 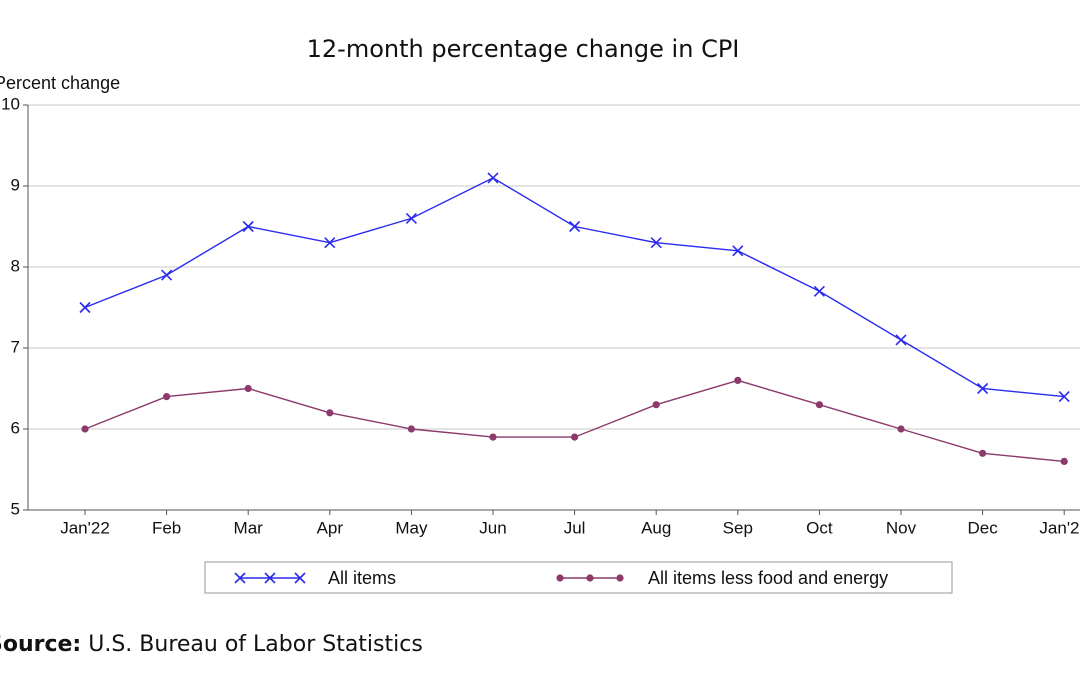 What do you see at coordinates (492, 527) in the screenshot?
I see `x-tick-label: Jun` at bounding box center [492, 527].